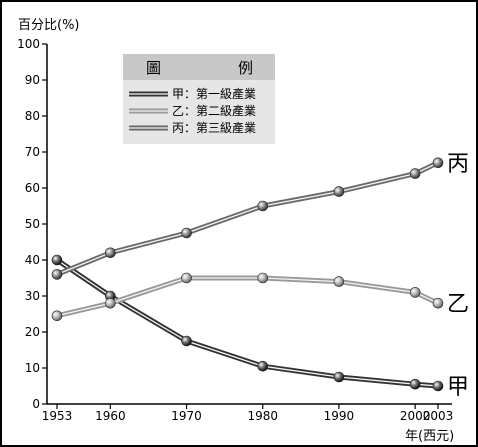  Describe the element at coordinates (32, 332) in the screenshot. I see `y-tick-label: 20` at that location.